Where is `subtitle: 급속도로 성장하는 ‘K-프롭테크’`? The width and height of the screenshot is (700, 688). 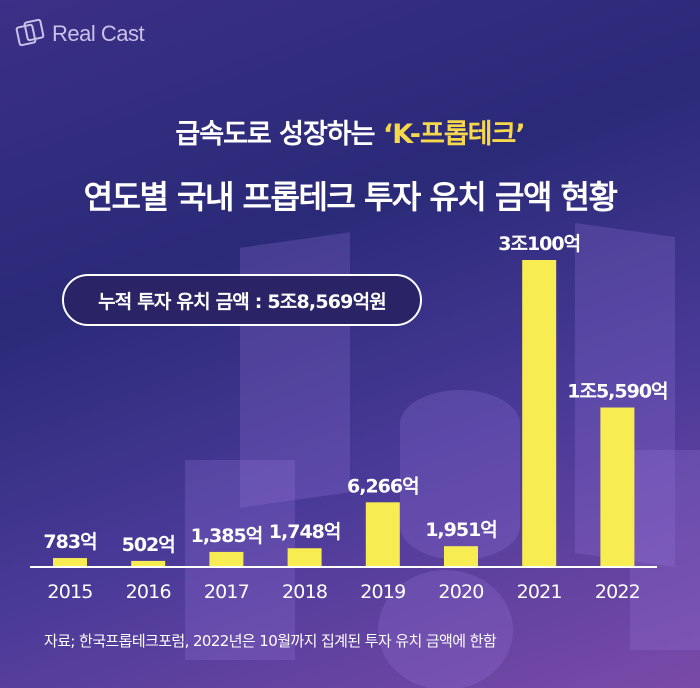 subtitle: 급속도로 성장하는 ‘K-프롭테크’ is located at coordinates (350, 131).